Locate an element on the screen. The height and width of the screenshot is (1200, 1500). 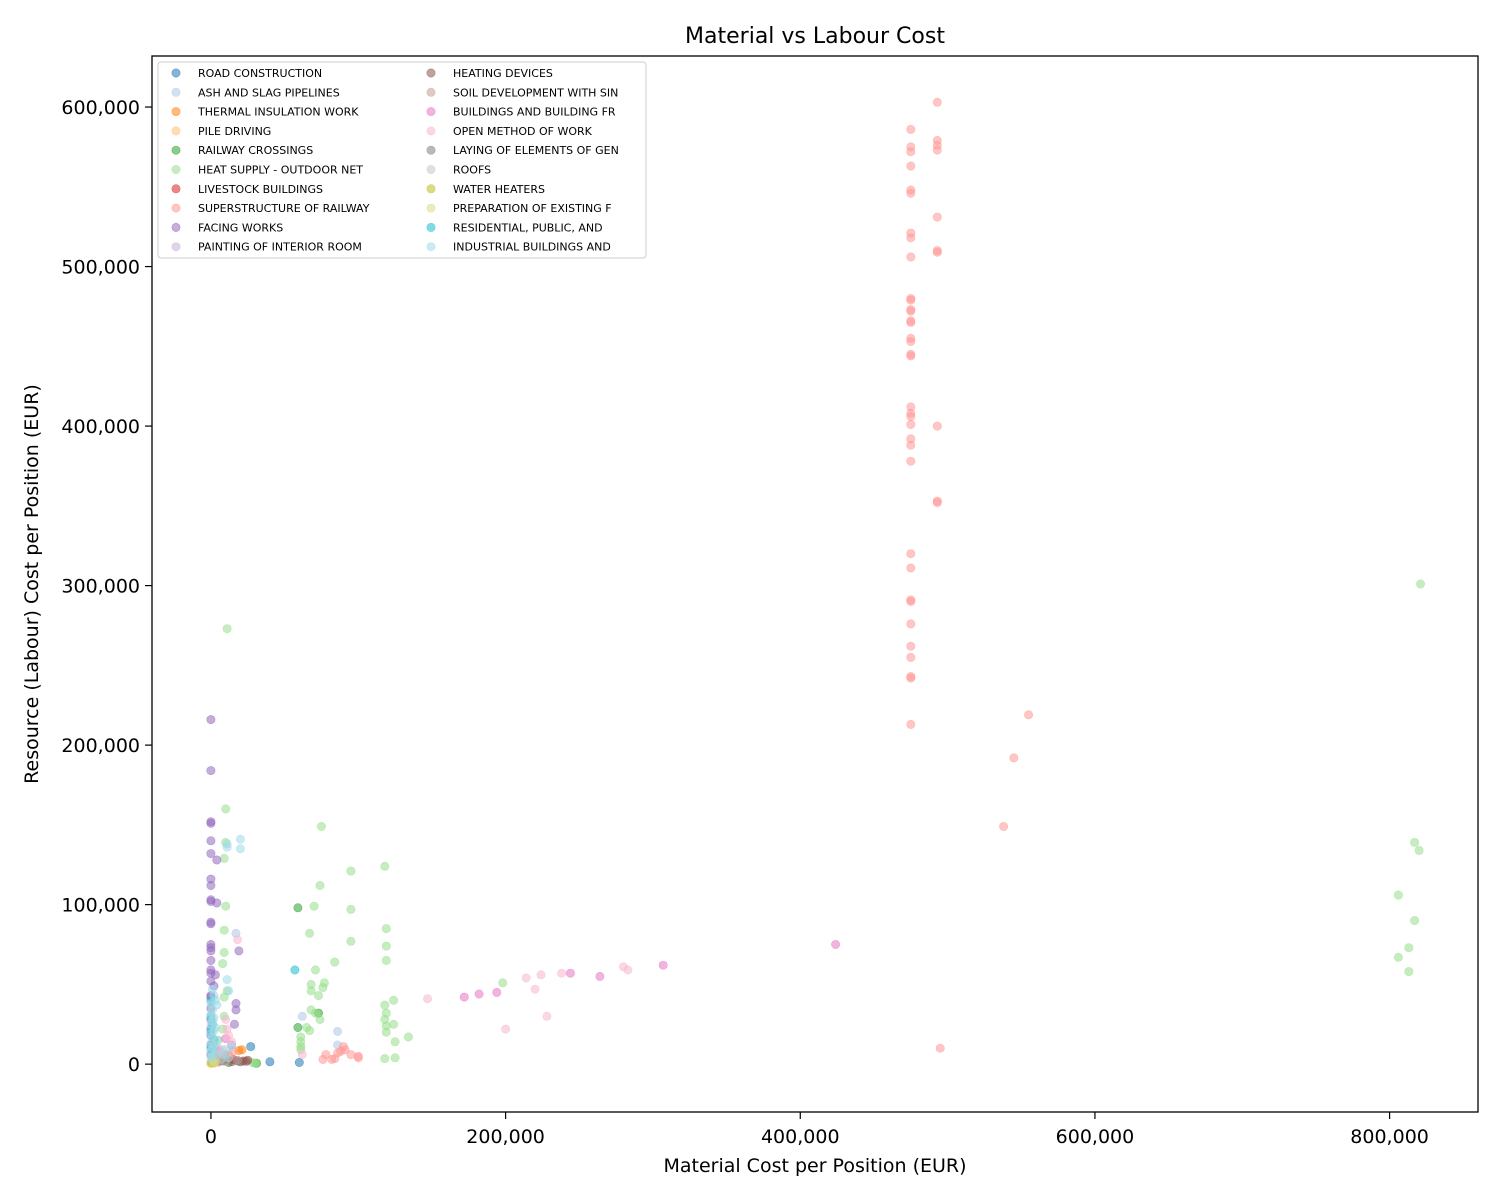
legend-box is located at coordinates (402, 160).